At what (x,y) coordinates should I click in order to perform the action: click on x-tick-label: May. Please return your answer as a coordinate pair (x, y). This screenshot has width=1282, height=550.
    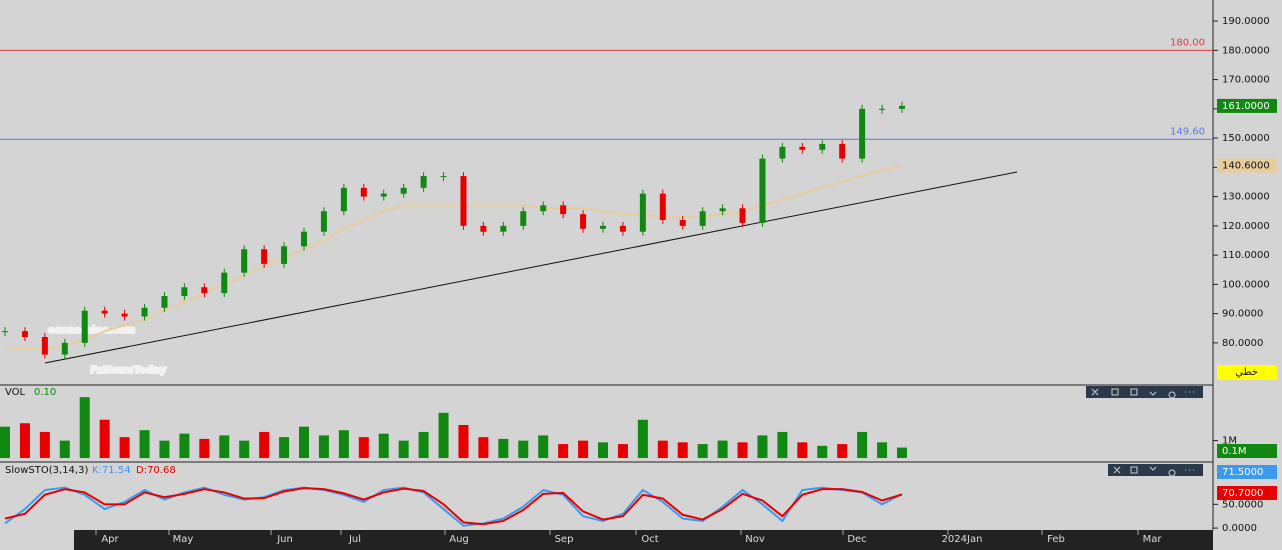
    Looking at the image, I should click on (183, 539).